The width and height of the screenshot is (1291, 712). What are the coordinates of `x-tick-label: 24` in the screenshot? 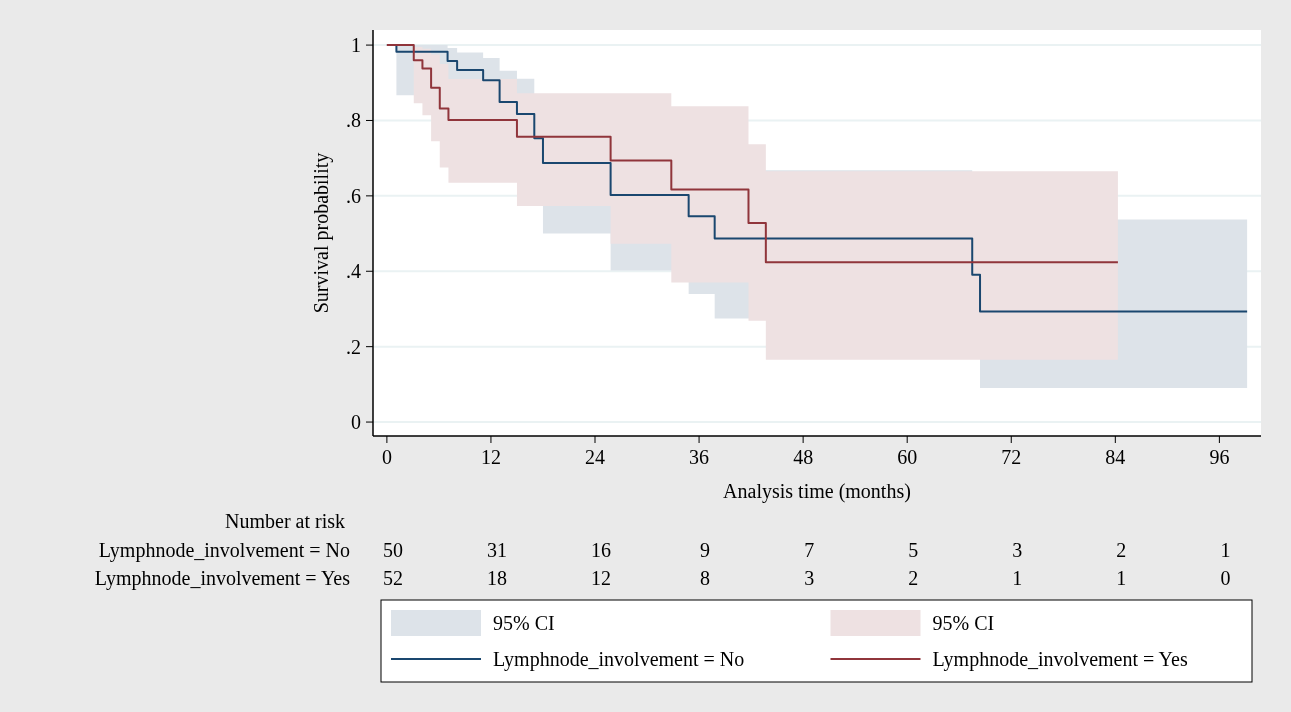 It's located at (595, 457).